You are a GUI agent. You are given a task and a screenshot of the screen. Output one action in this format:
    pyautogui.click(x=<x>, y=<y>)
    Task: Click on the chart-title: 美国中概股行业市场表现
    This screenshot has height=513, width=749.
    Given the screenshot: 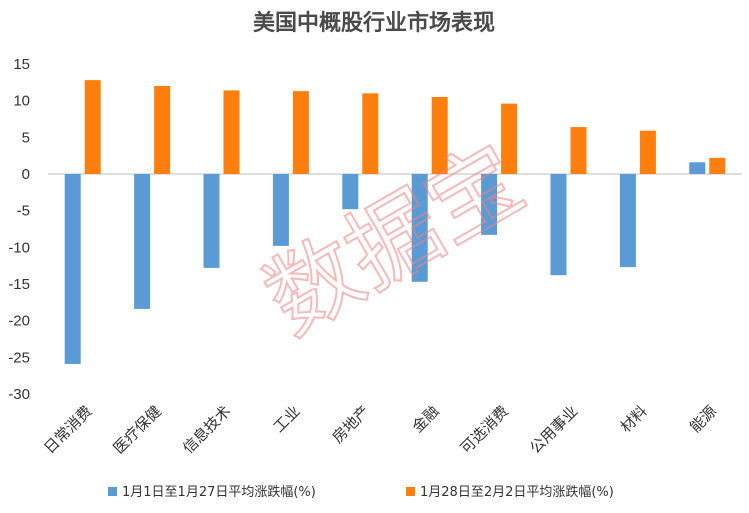 What is the action you would take?
    pyautogui.click(x=374, y=23)
    